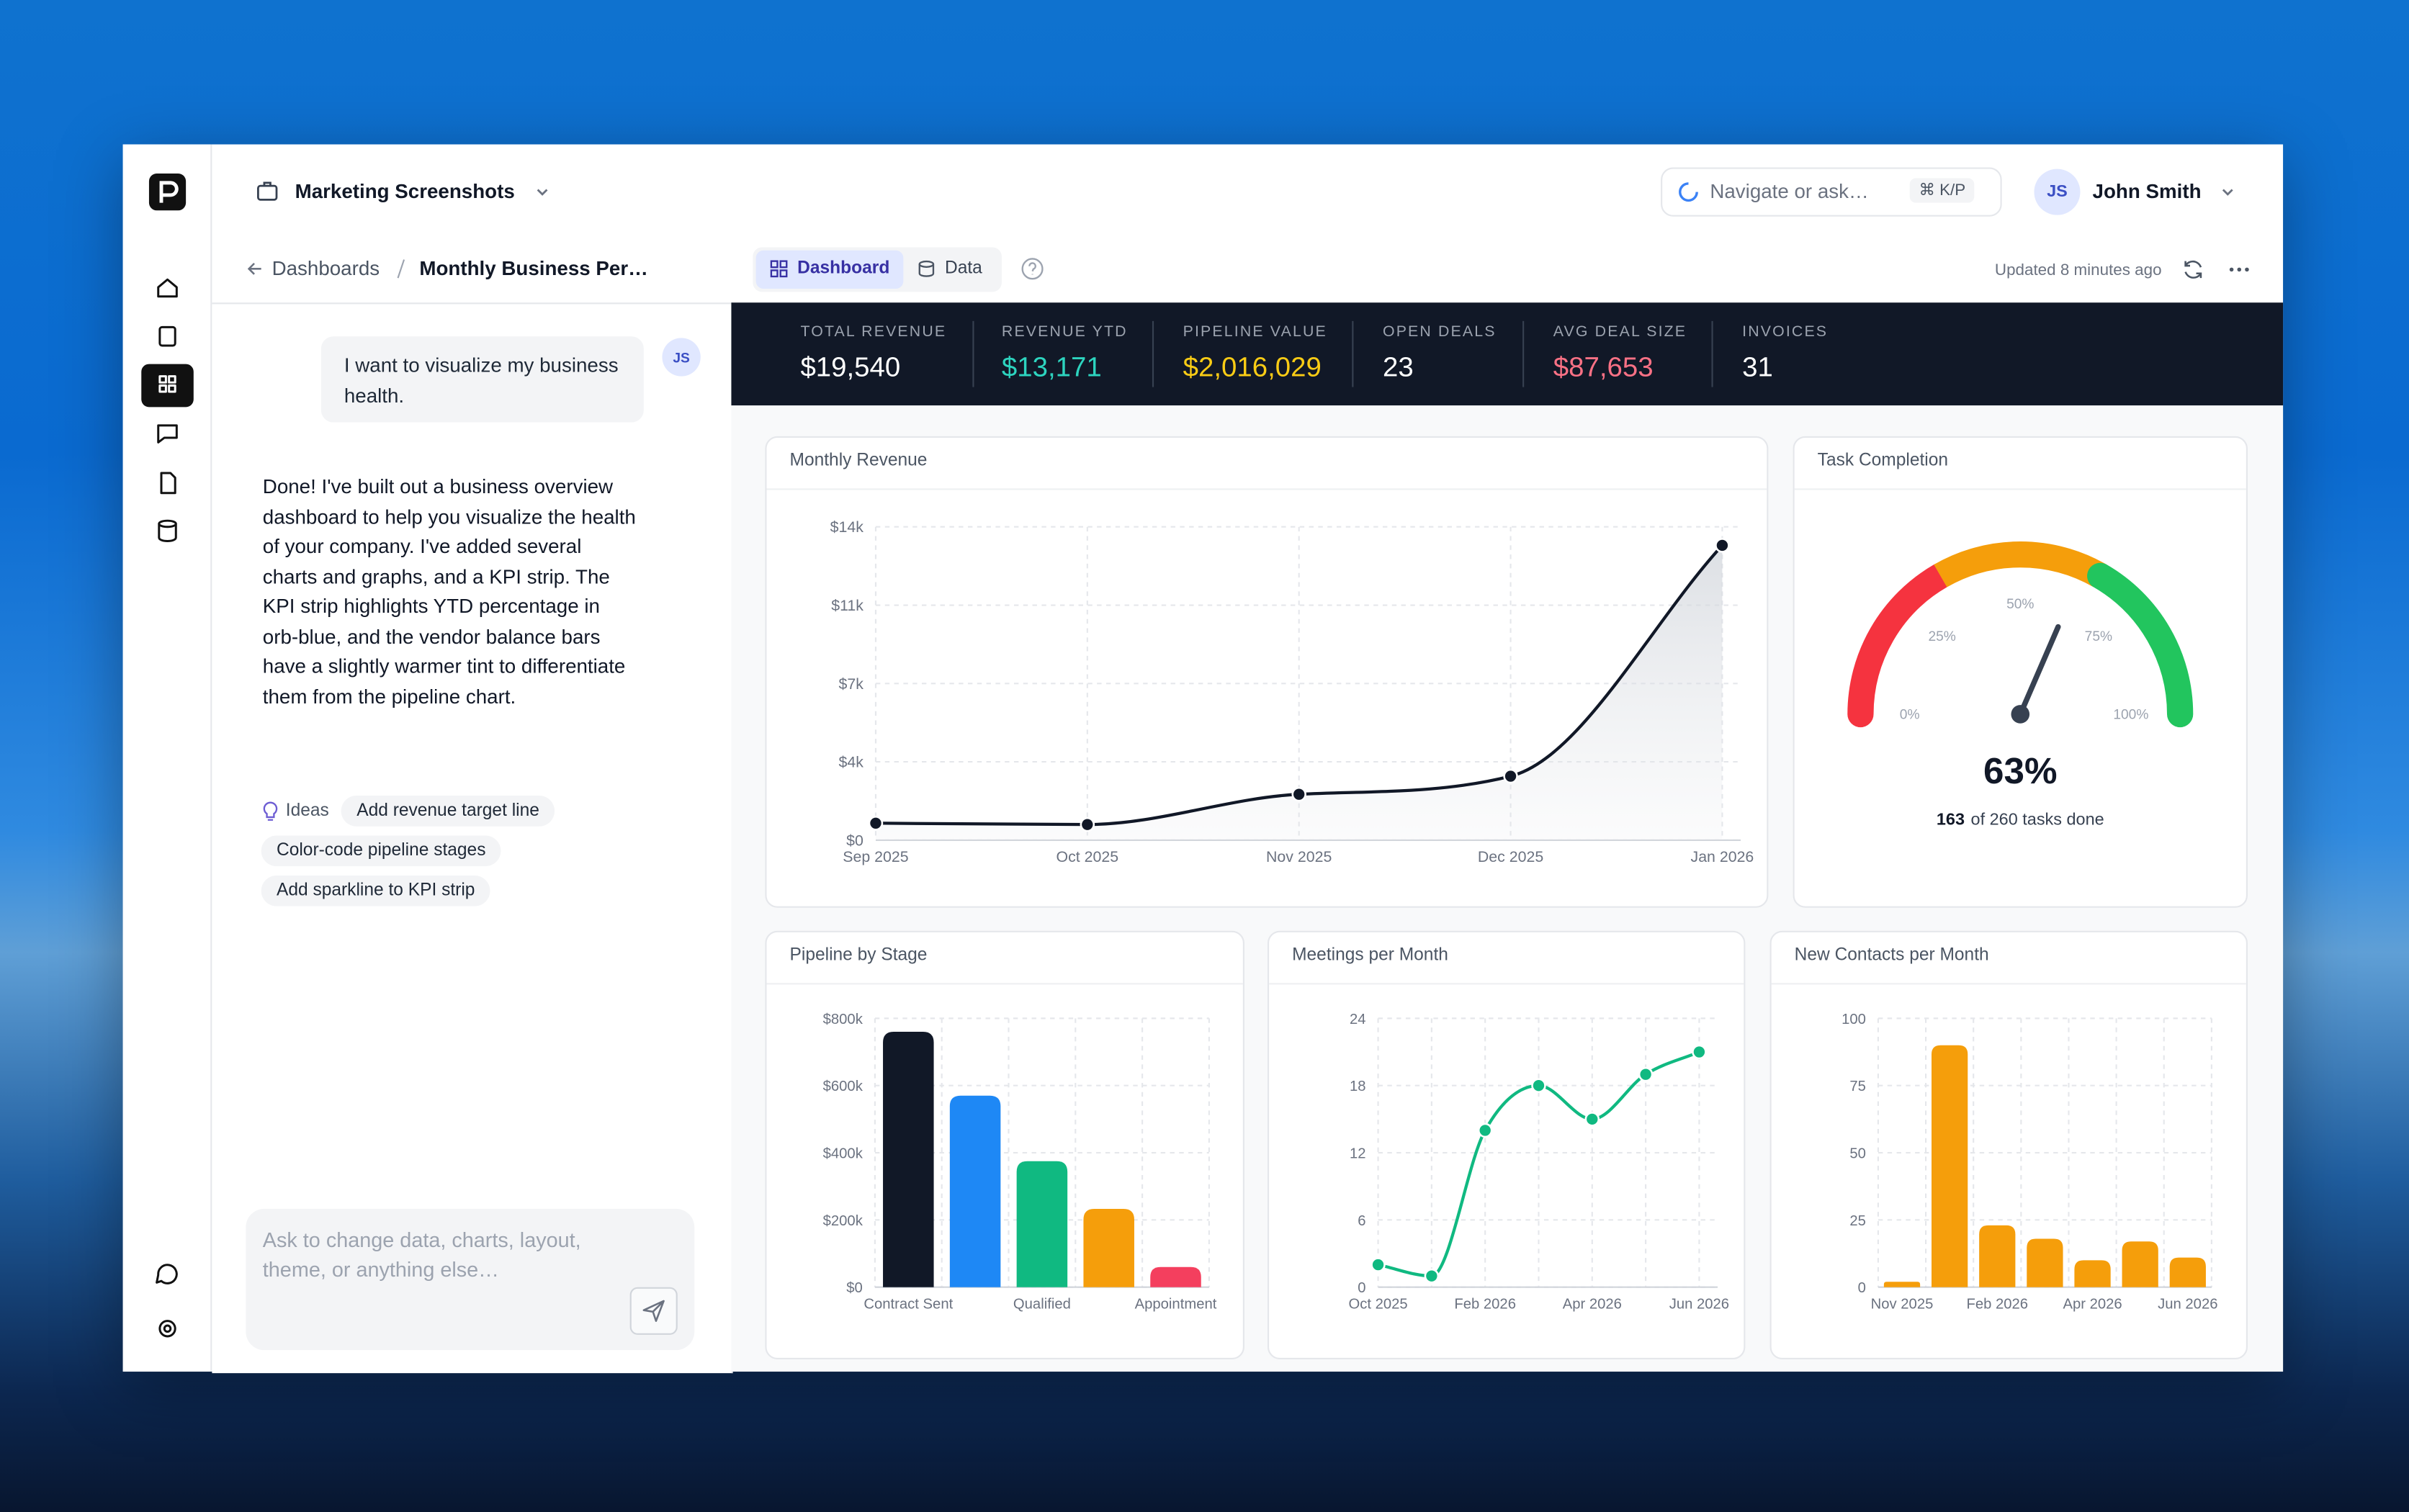  I want to click on chat-icon, so click(167, 434).